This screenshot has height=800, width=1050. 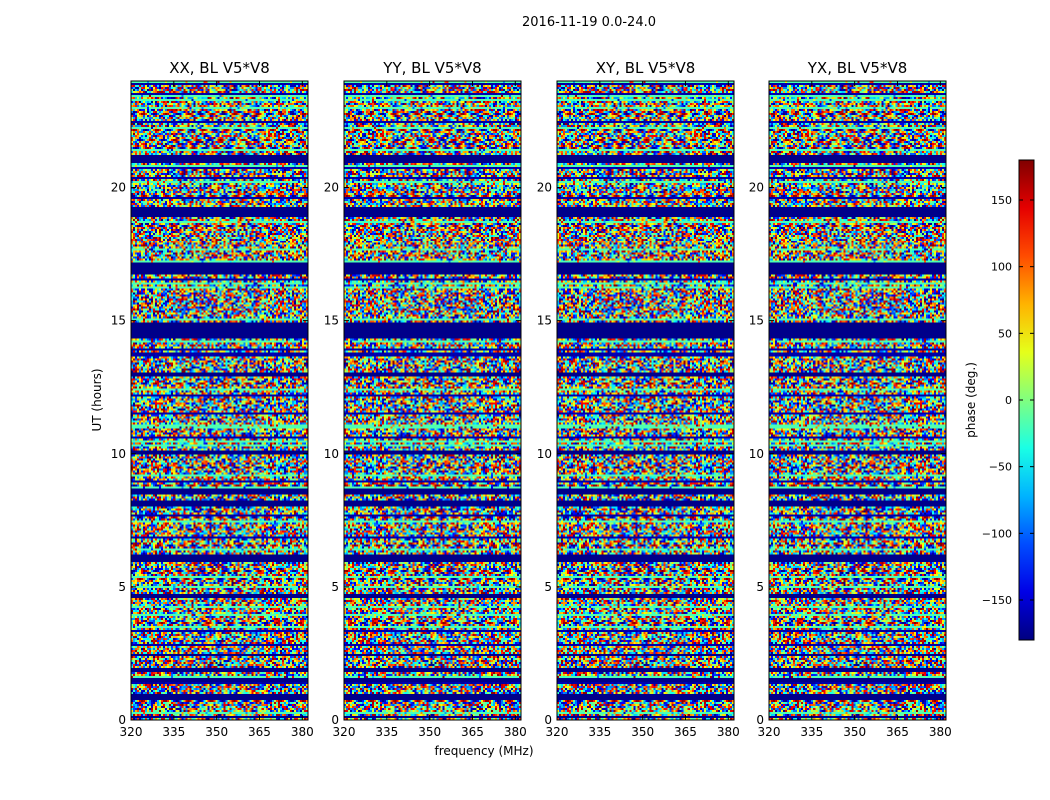 I want to click on y-axis-label: UT (hours), so click(x=97, y=399).